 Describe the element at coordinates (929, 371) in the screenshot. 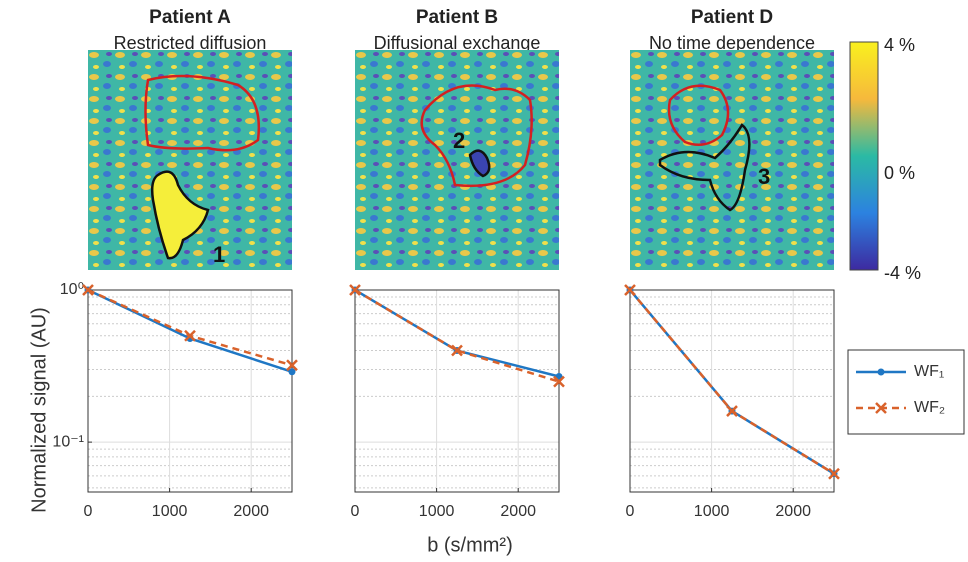

I see `legend-label: WF₁` at that location.